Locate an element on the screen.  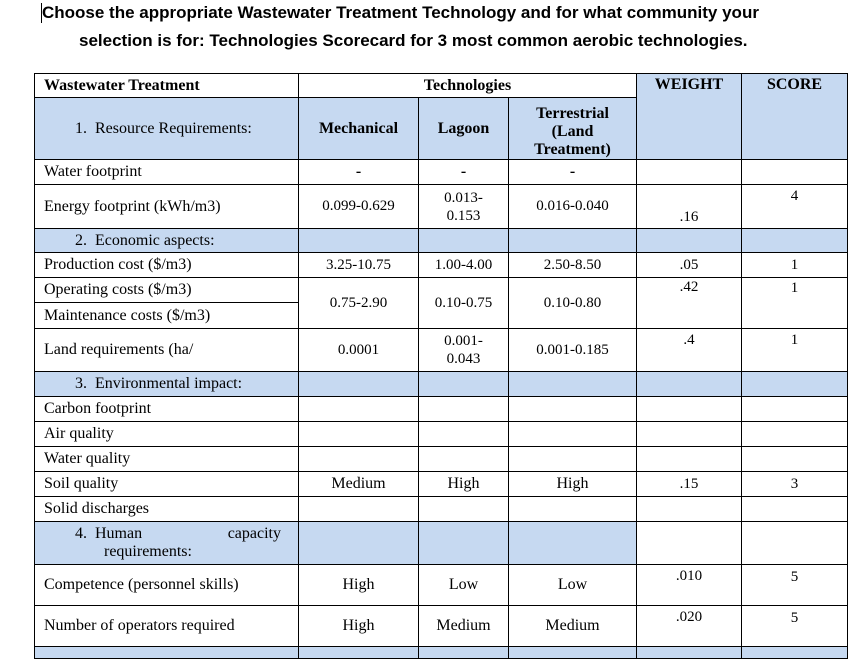
cell-weight: .15 is located at coordinates (689, 484).